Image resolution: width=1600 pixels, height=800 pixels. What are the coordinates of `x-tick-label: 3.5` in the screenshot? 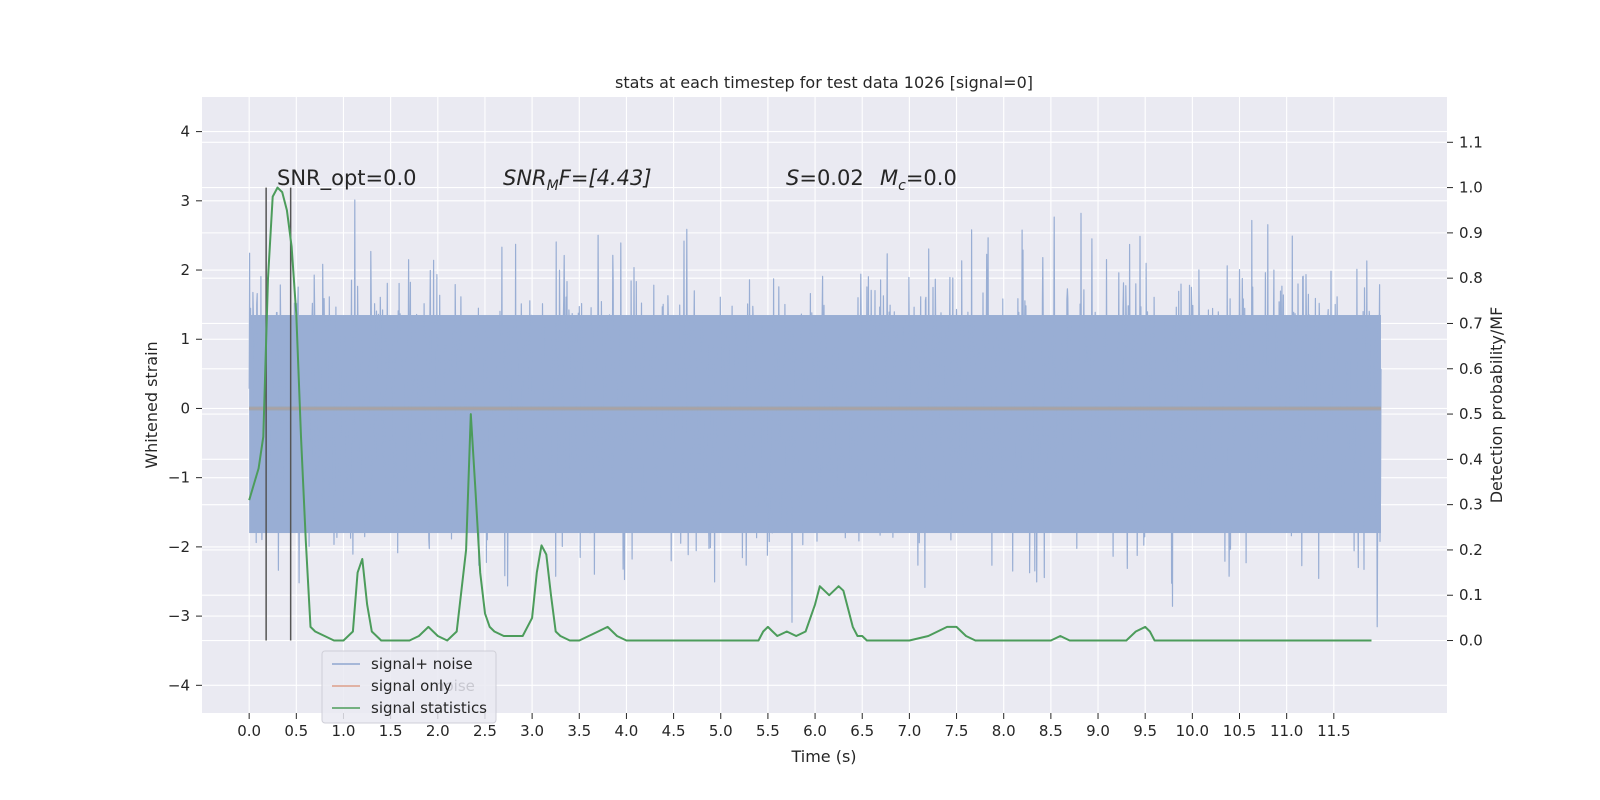 It's located at (579, 731).